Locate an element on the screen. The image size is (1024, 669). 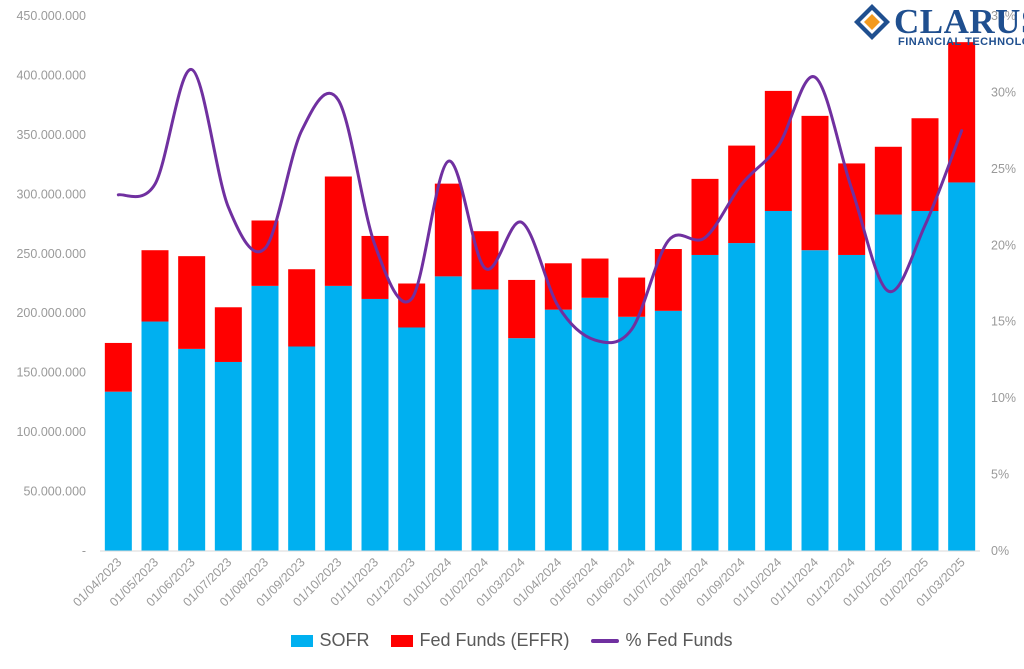
y-left-tick-label: 150.000.000 is located at coordinates (51, 373).